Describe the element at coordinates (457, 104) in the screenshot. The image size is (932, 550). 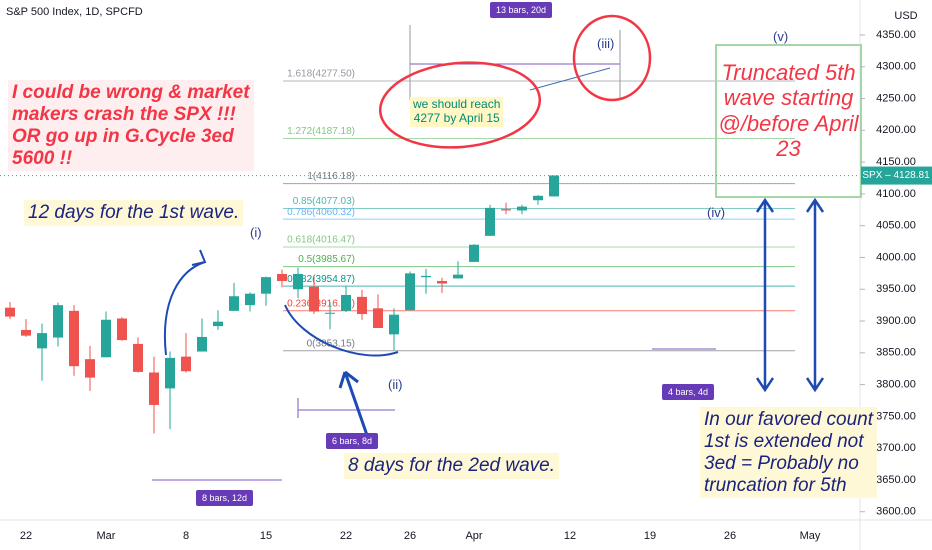
I see `annotation-line: we should reach` at that location.